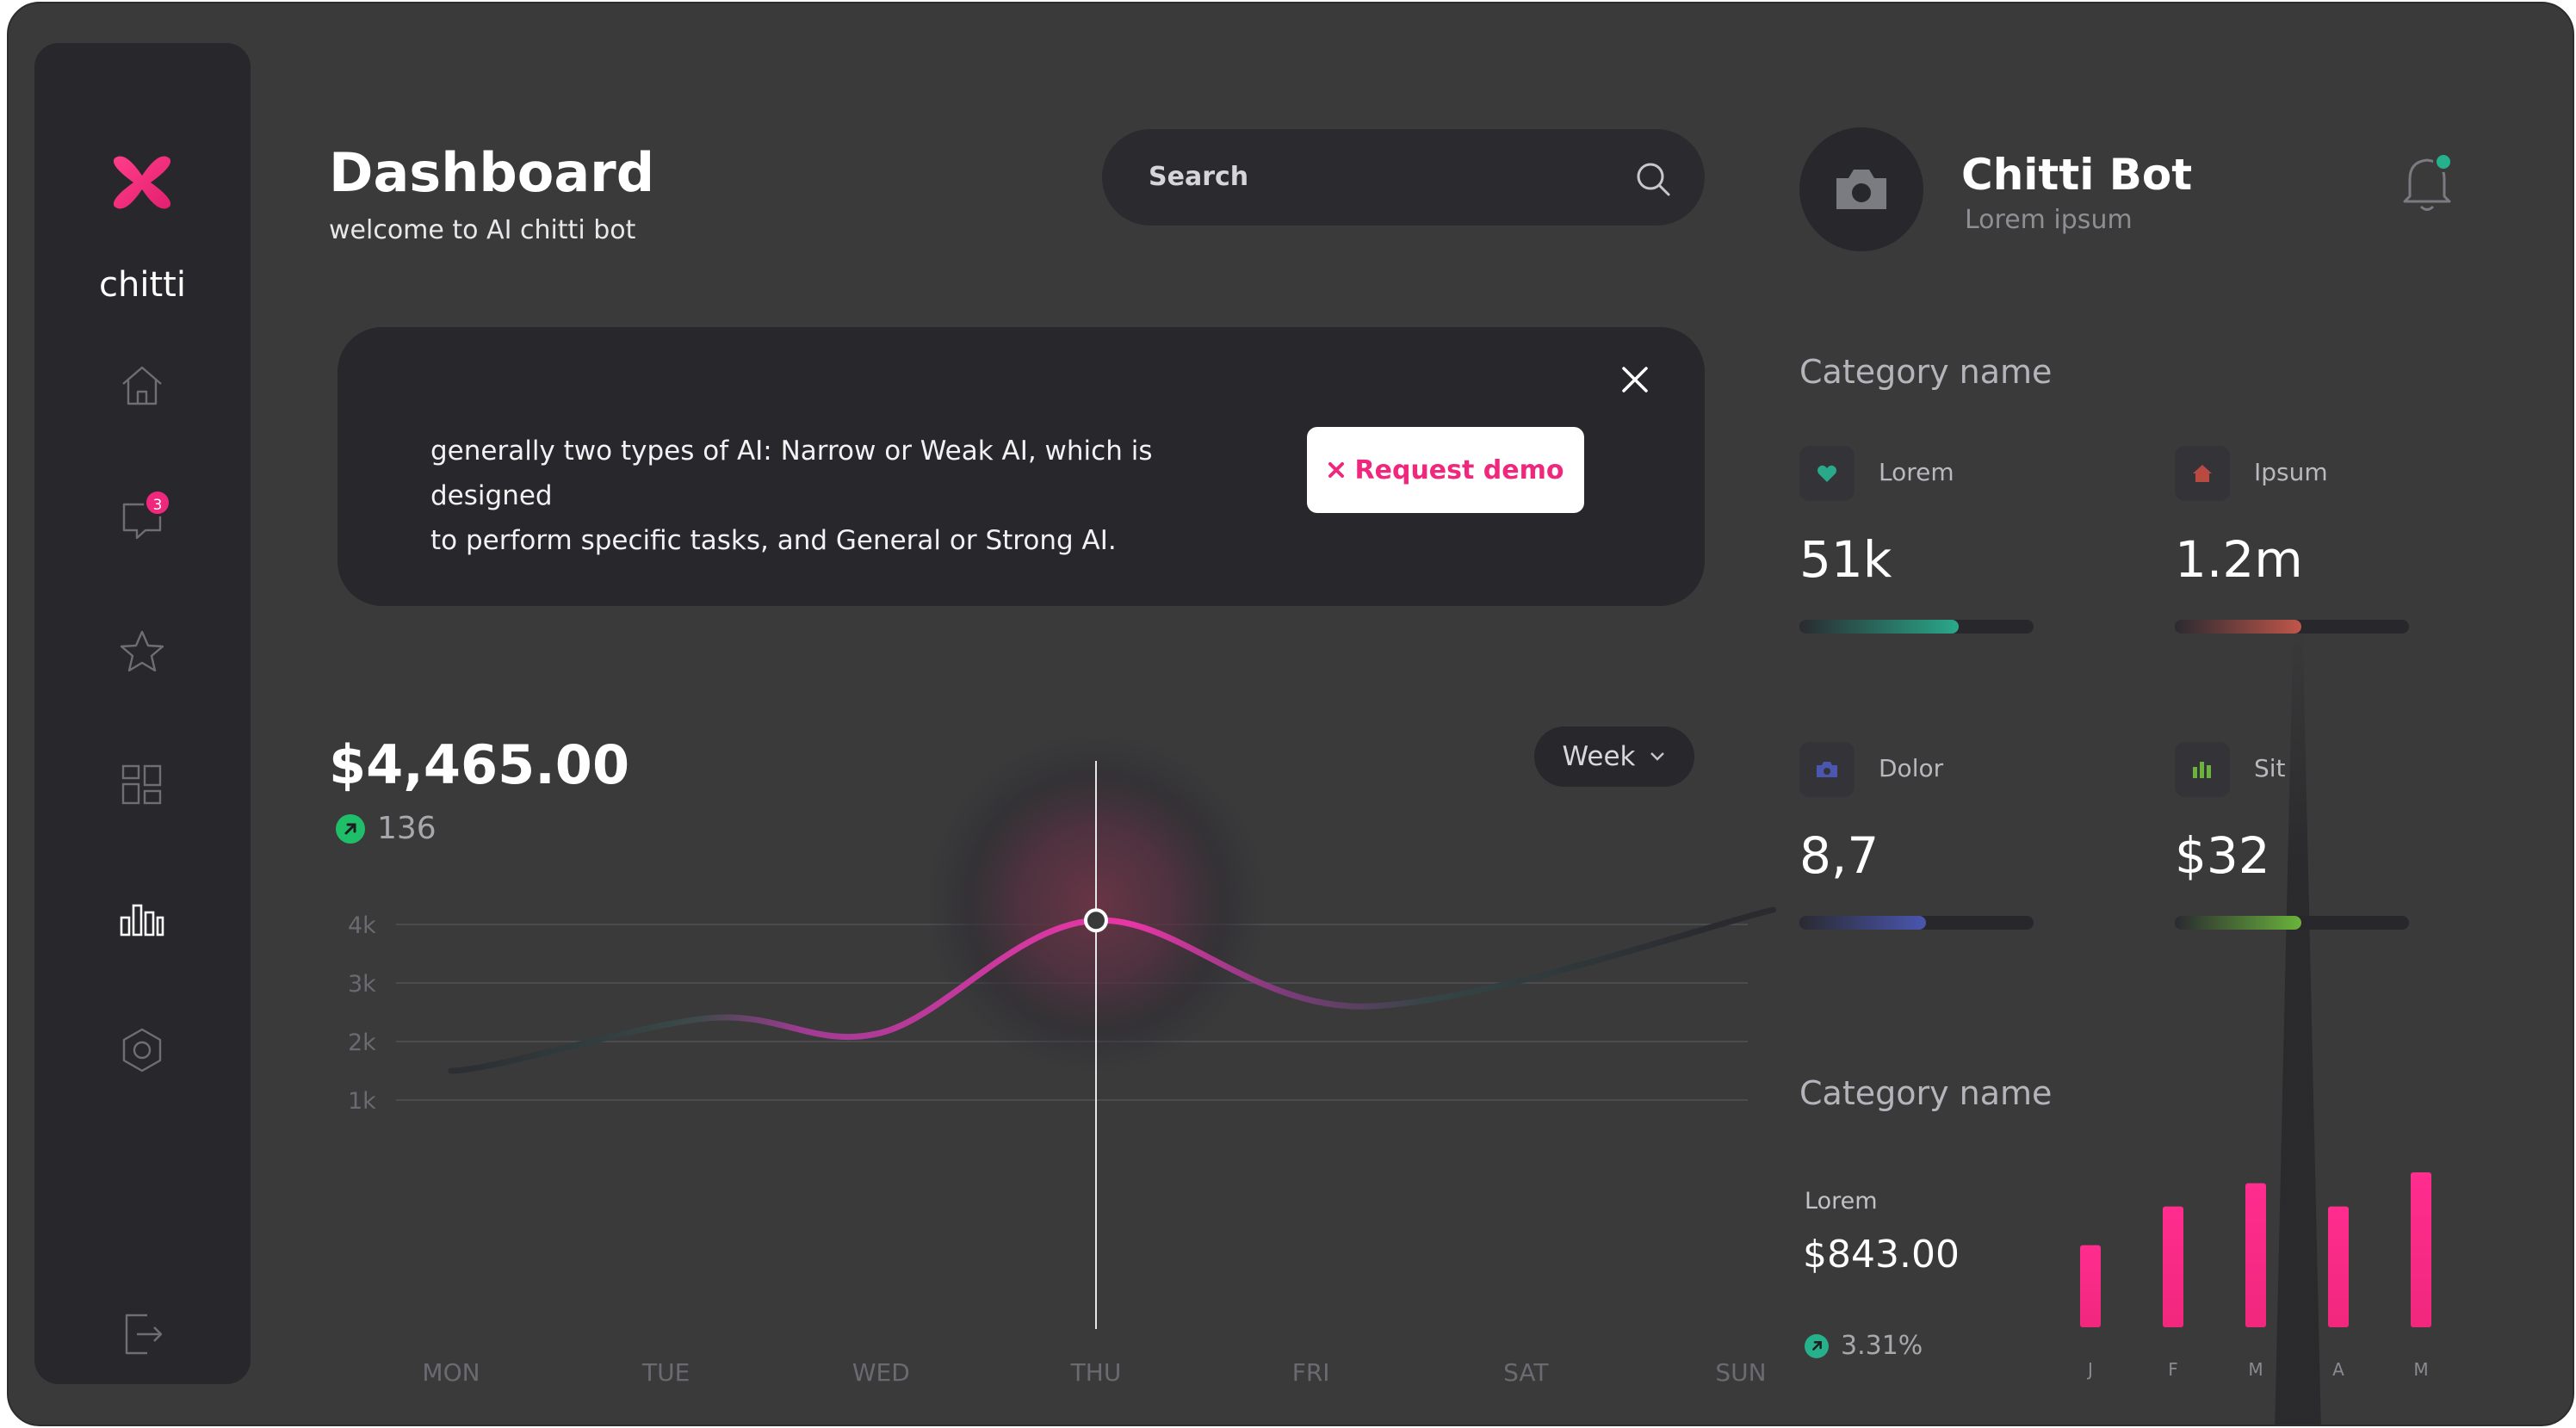  I want to click on mini-trend: 3.31%, so click(1864, 1346).